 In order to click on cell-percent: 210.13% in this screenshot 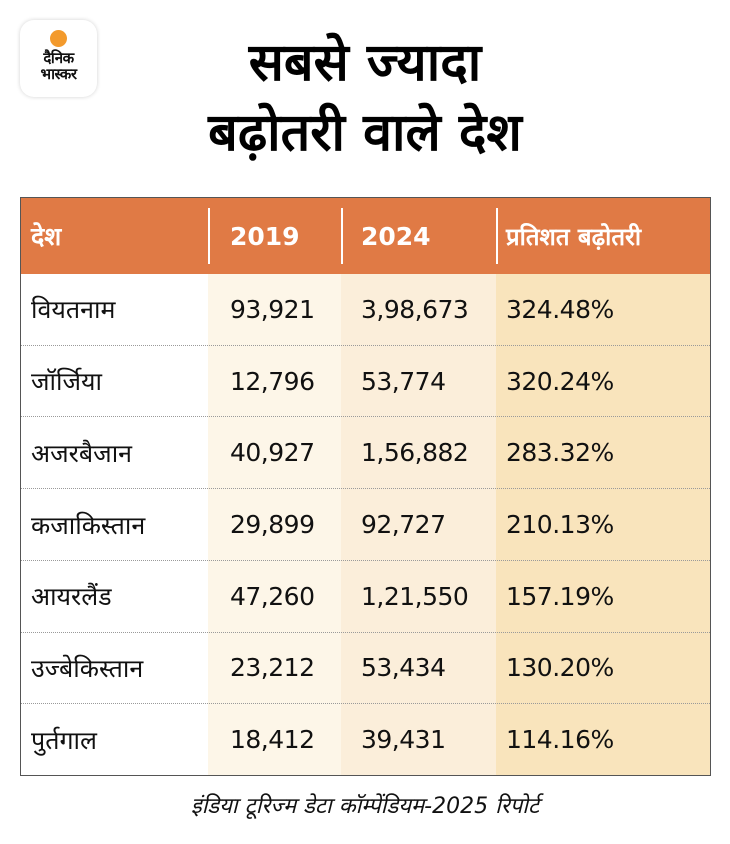, I will do `click(560, 525)`.